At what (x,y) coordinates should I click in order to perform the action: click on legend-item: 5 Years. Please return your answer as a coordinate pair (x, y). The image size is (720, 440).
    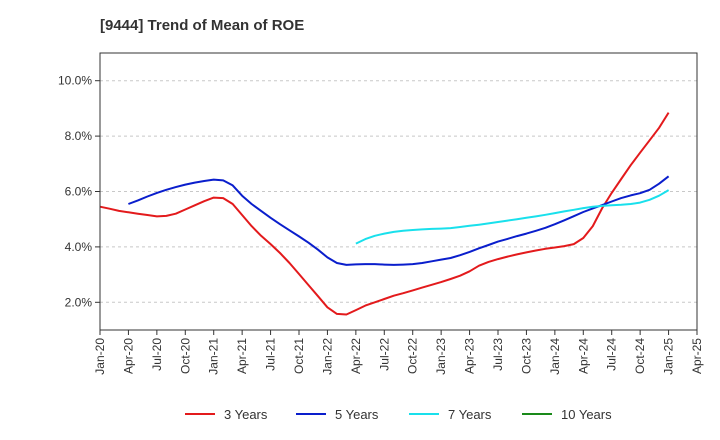
    Looking at the image, I should click on (337, 414).